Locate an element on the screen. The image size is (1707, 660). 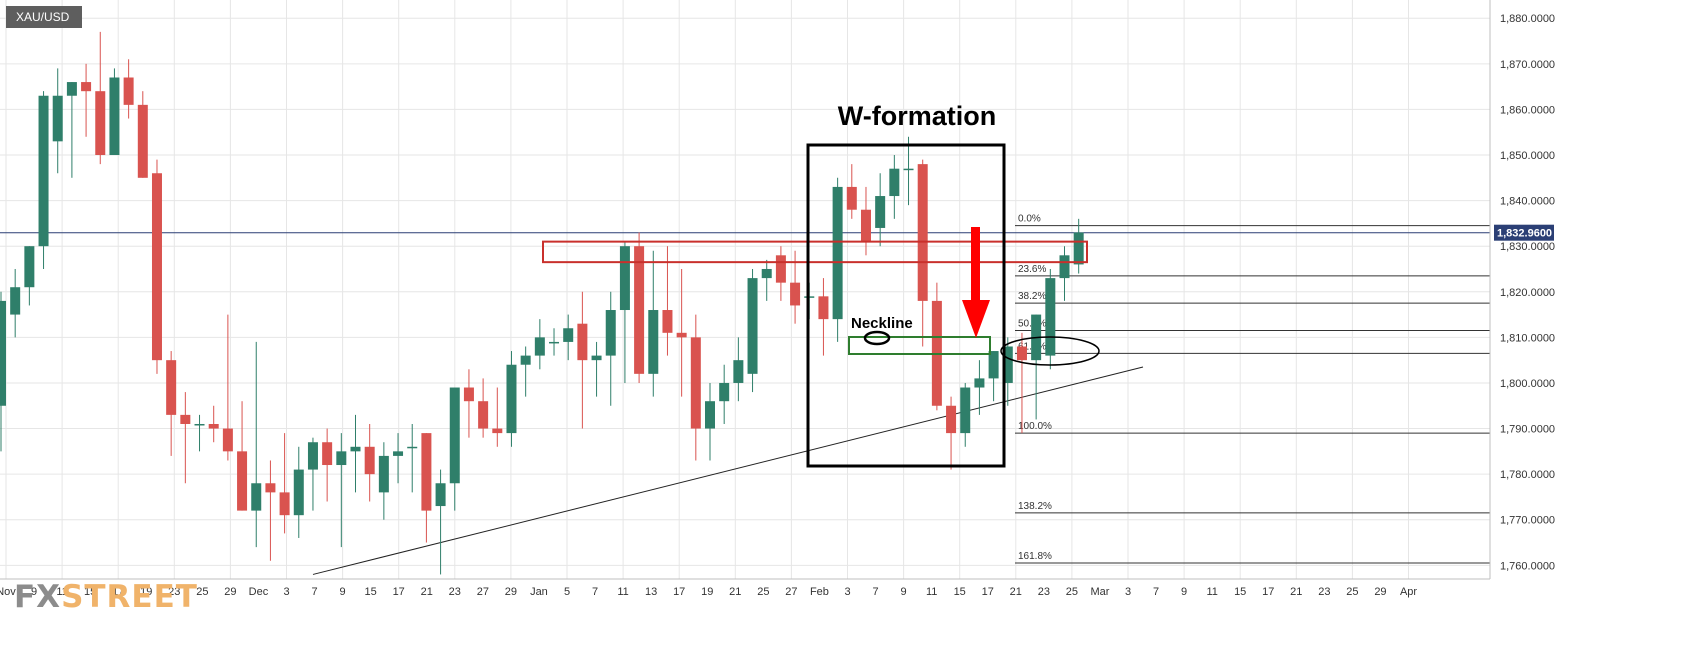
x-tick-label: 15 is located at coordinates (371, 592).